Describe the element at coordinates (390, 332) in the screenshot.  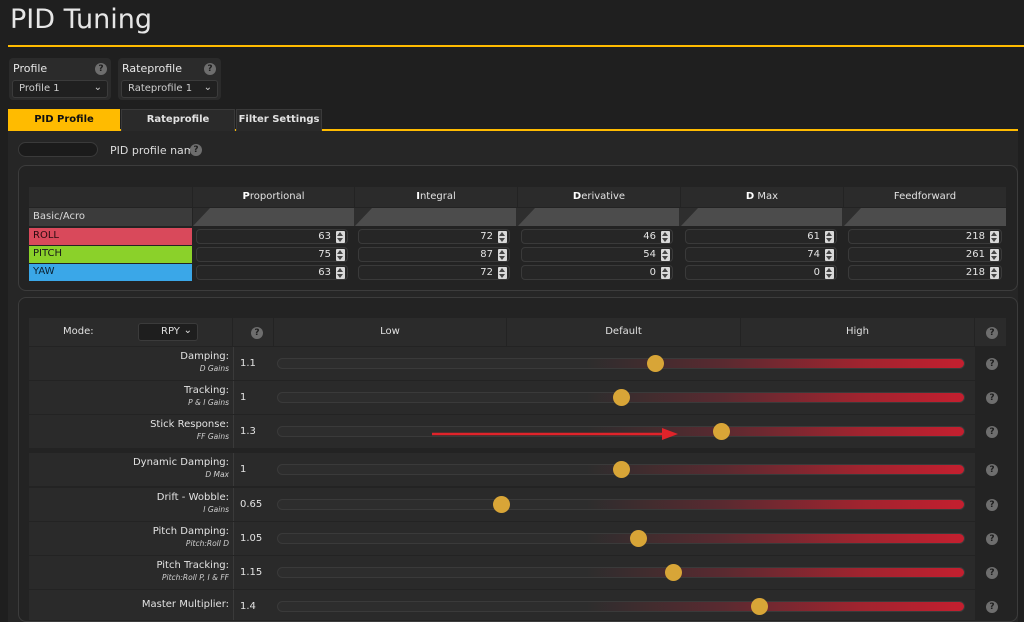
I see `header-low: Low` at that location.